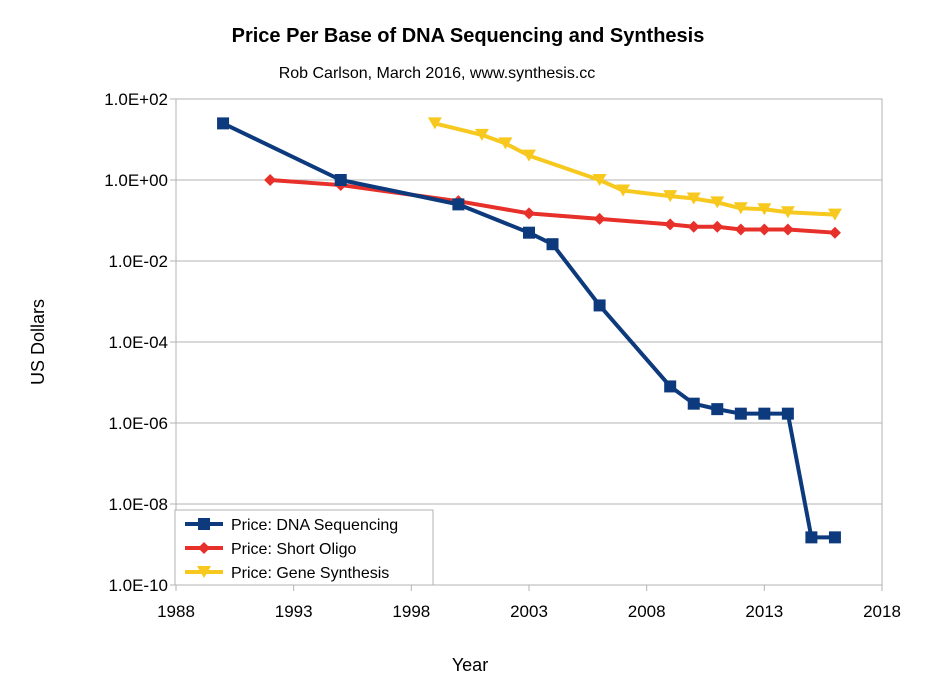 The width and height of the screenshot is (927, 697). I want to click on y-tick-label: 1.0E-06, so click(138, 423).